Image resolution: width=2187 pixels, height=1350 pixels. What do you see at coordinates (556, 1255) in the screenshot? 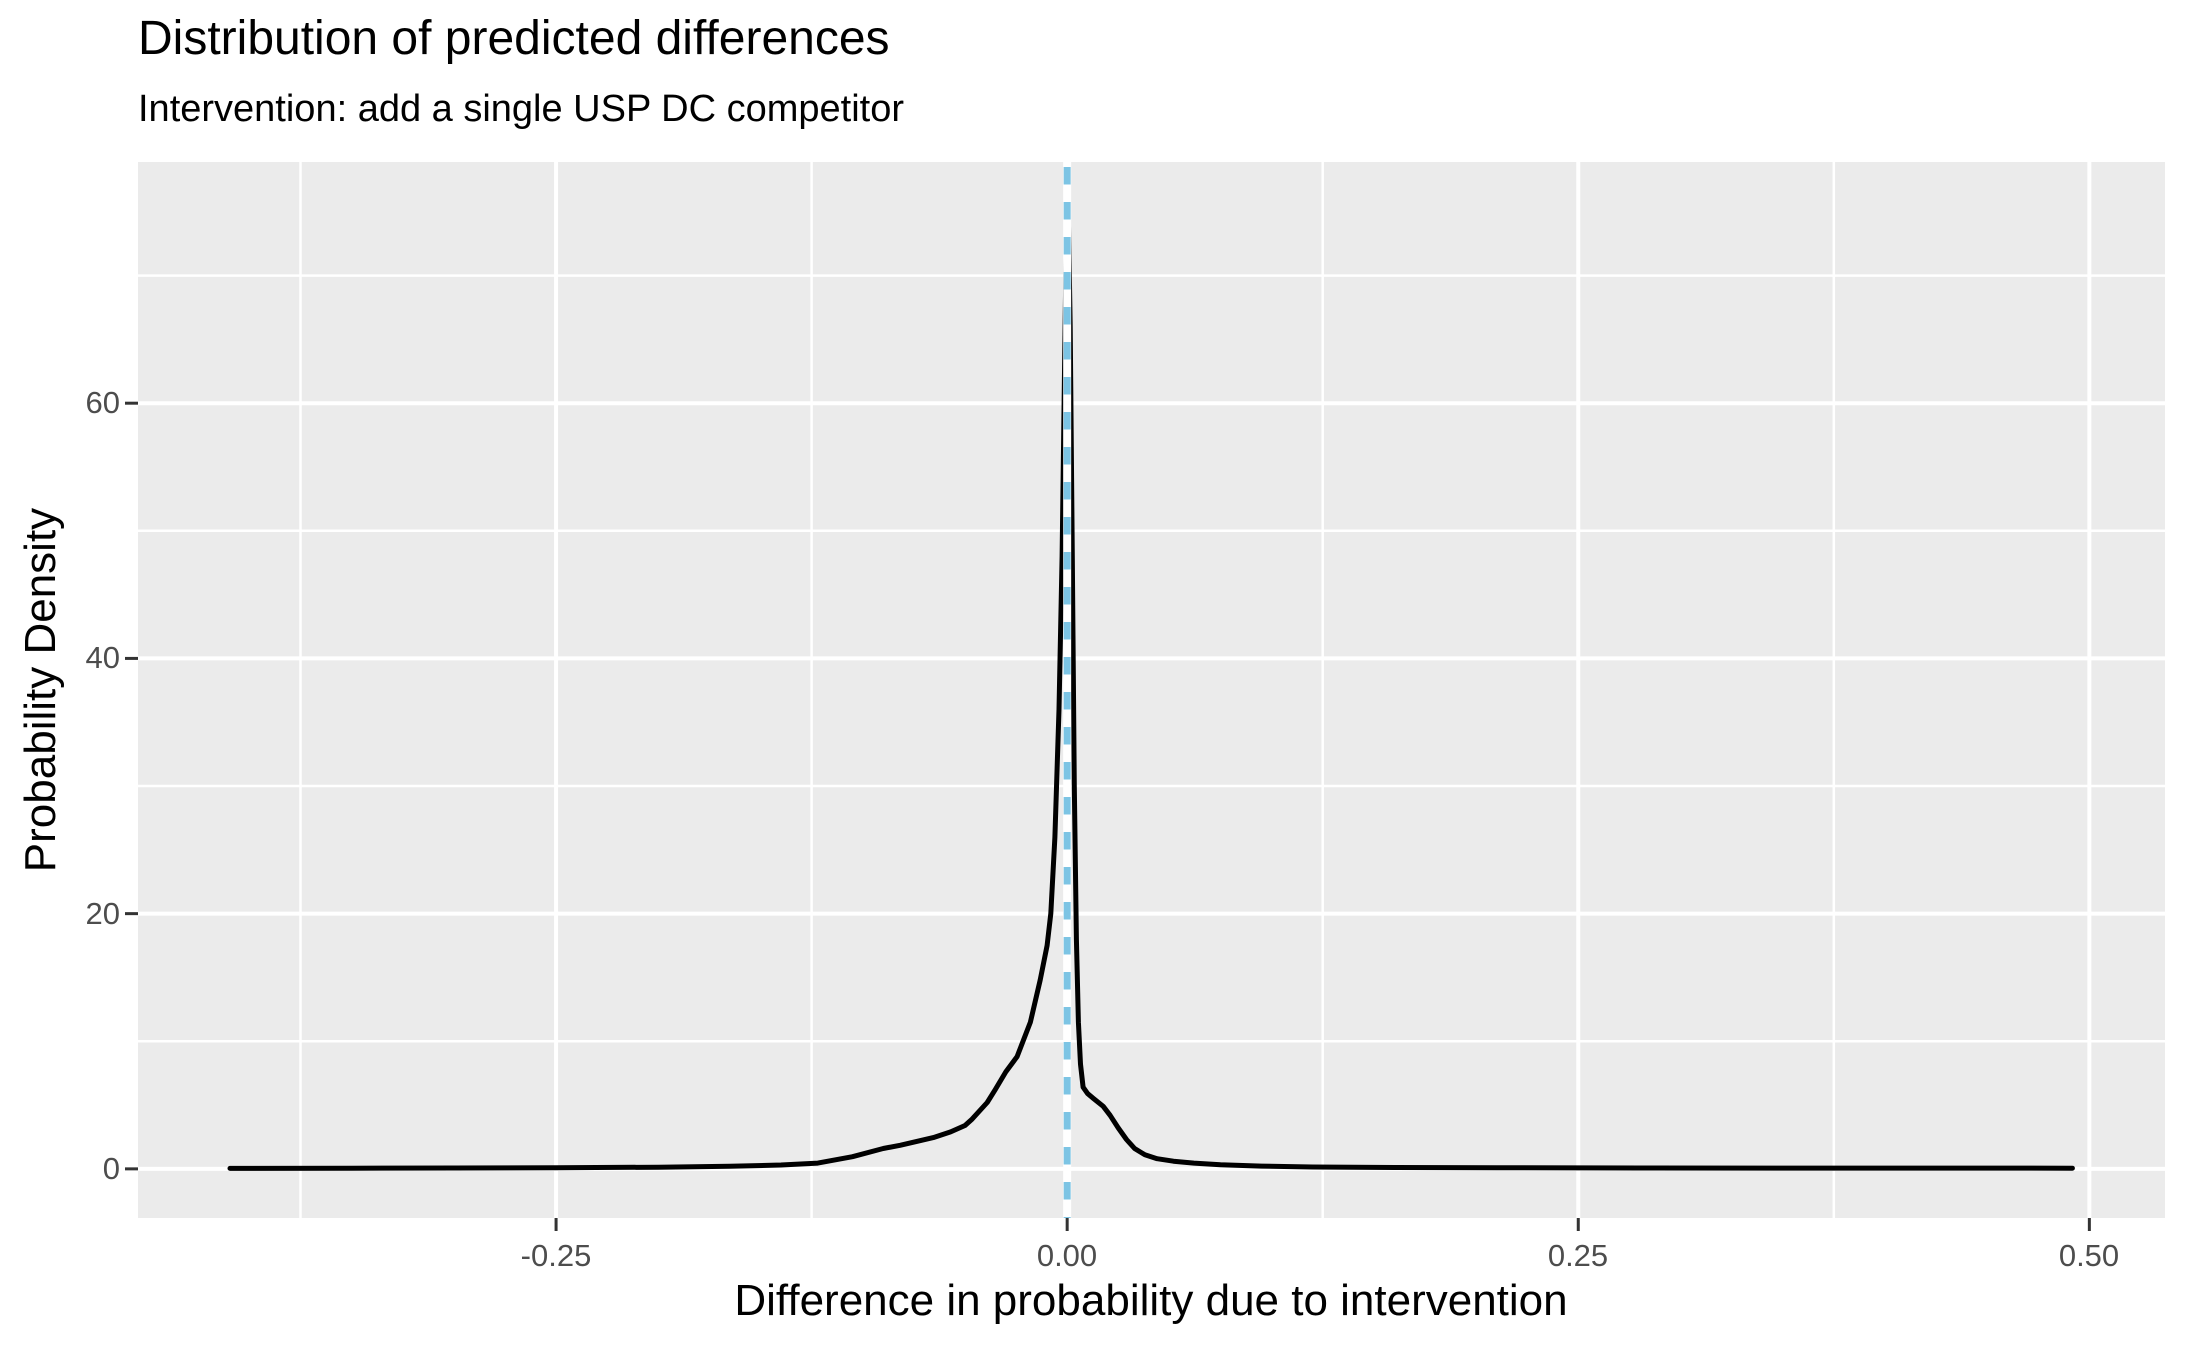
I see `x-tick-label: -0.25` at bounding box center [556, 1255].